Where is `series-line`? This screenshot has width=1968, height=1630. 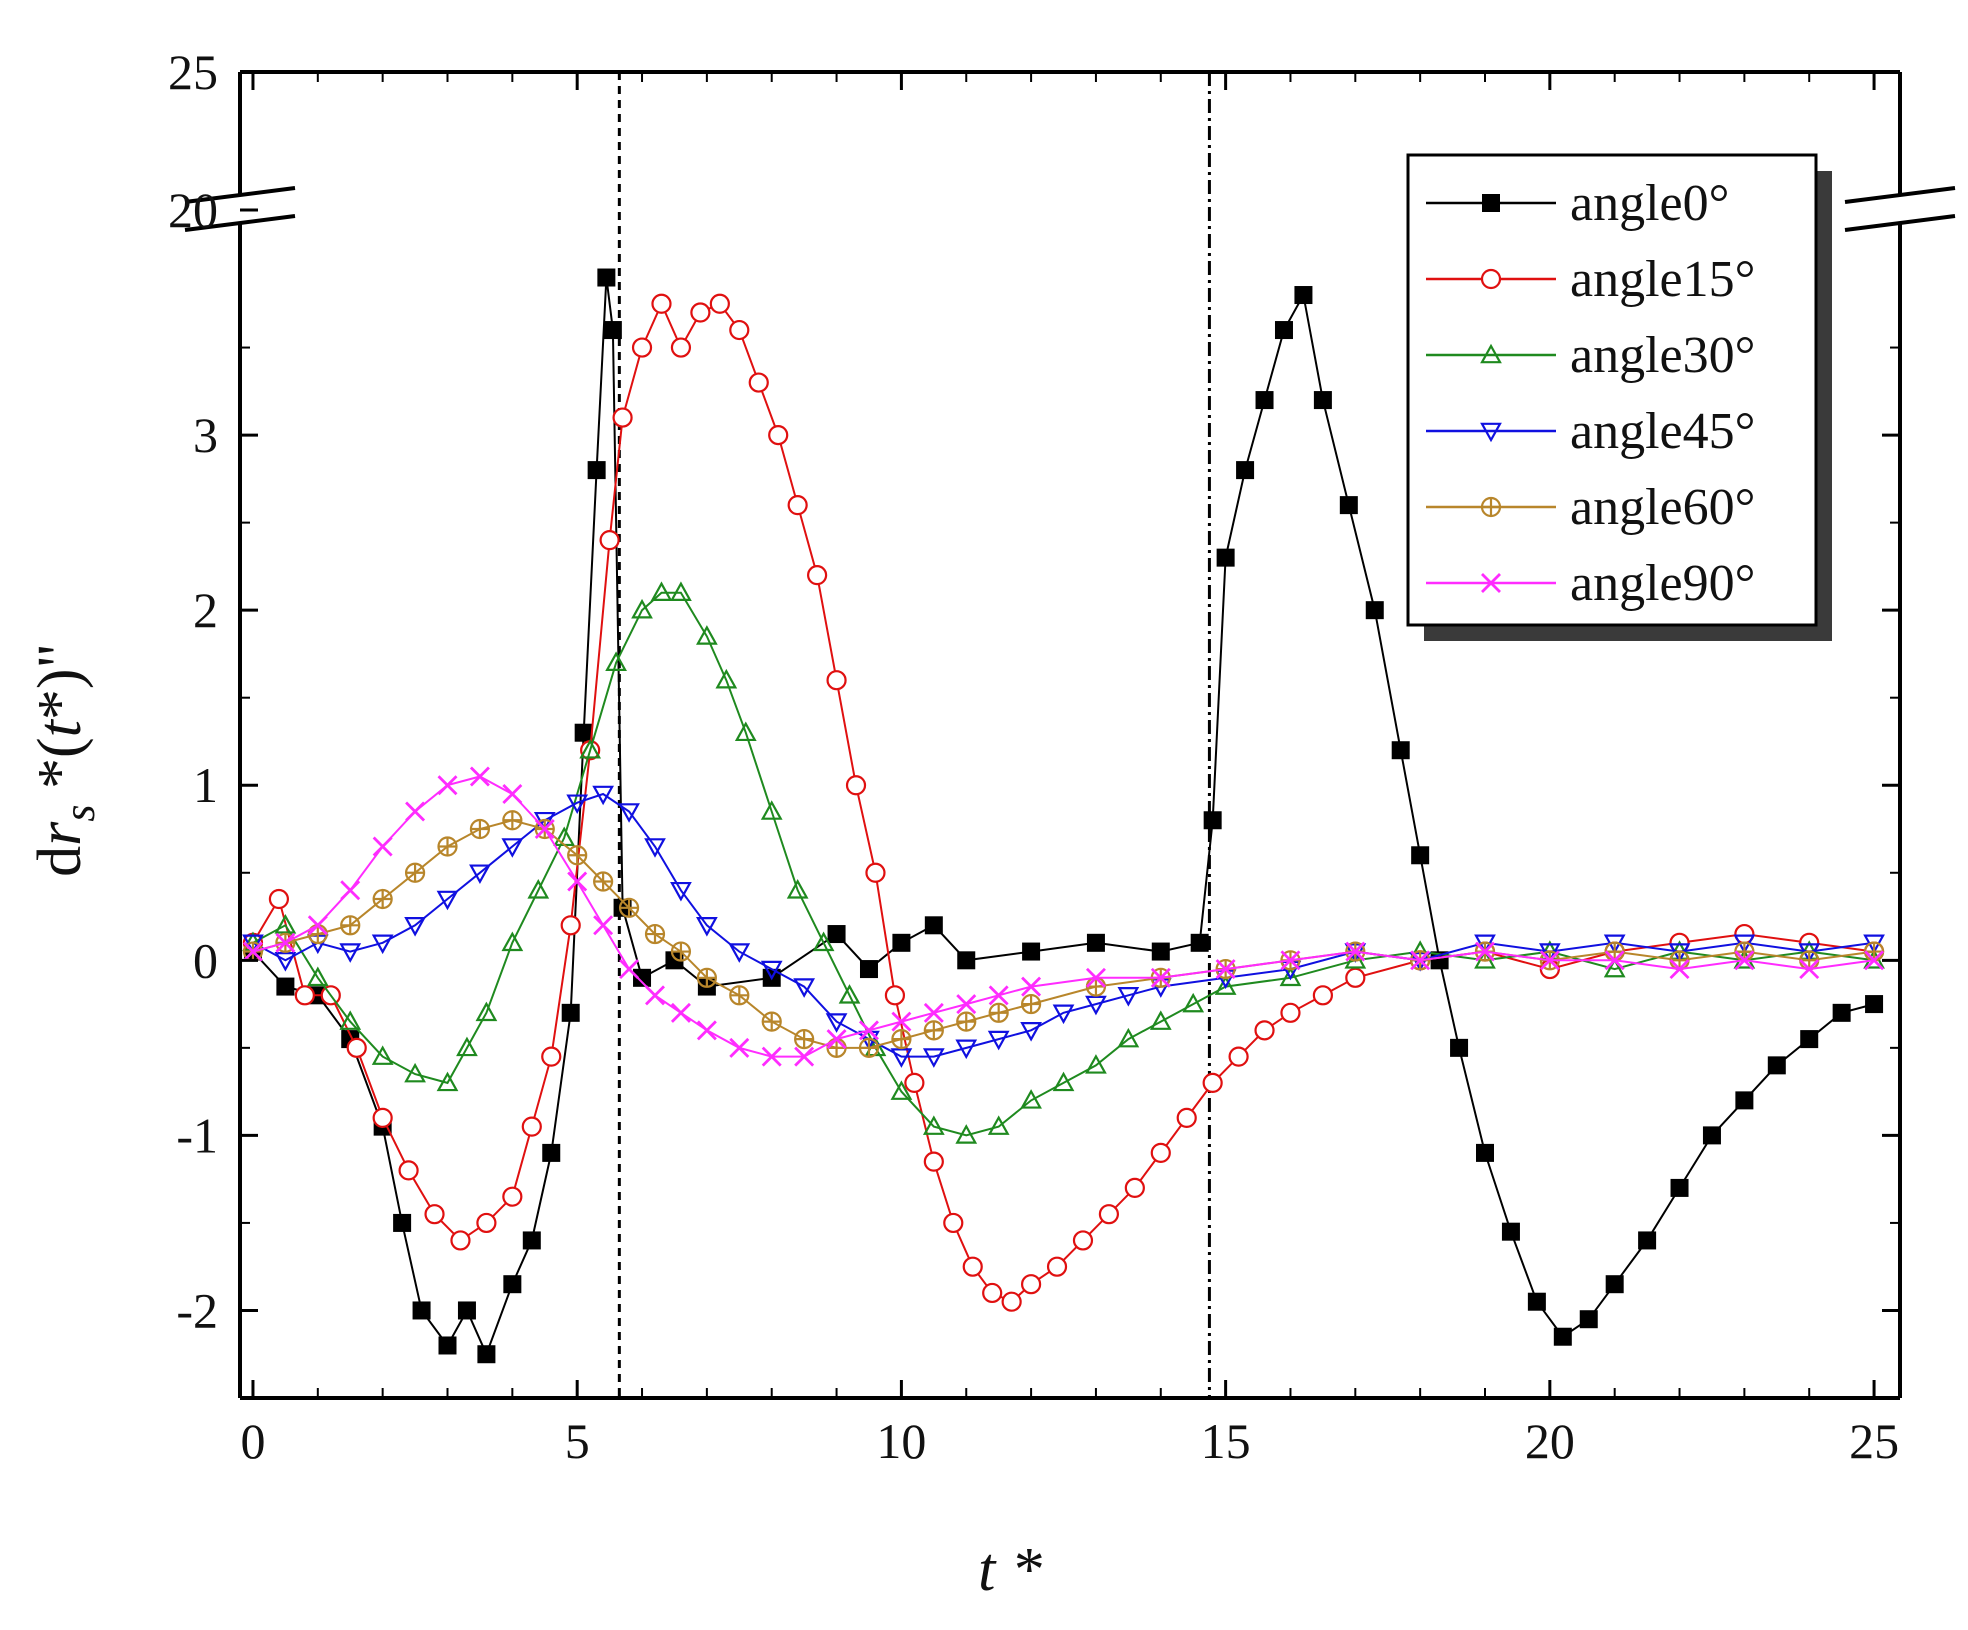 series-line is located at coordinates (1063, 916).